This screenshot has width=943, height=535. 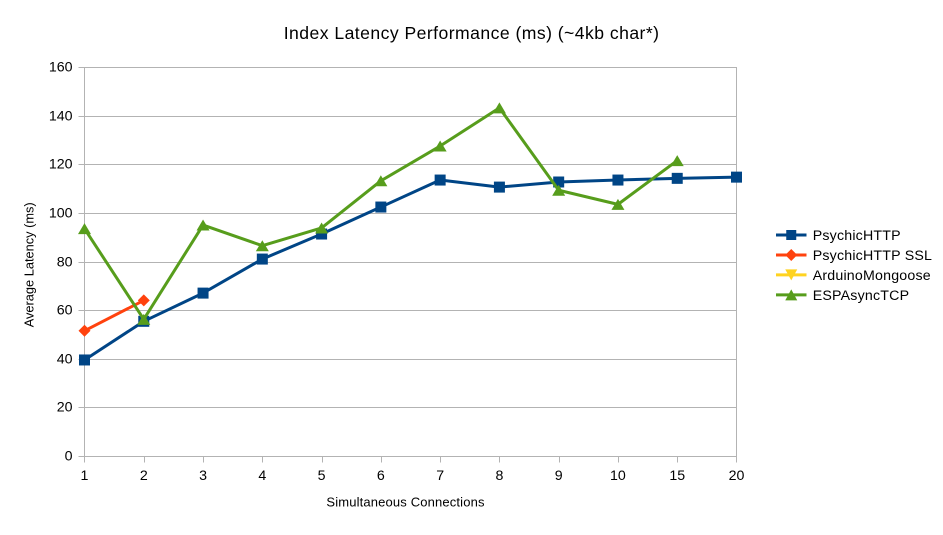 I want to click on svg-text: ESPAsyncTCP, so click(x=861, y=296).